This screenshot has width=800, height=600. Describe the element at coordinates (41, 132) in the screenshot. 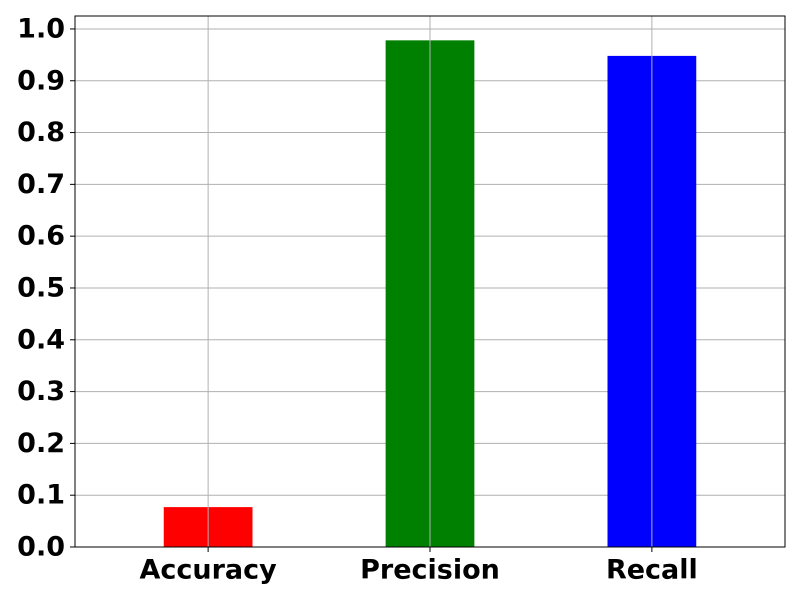

I see `y-tick-label: 0.8` at that location.